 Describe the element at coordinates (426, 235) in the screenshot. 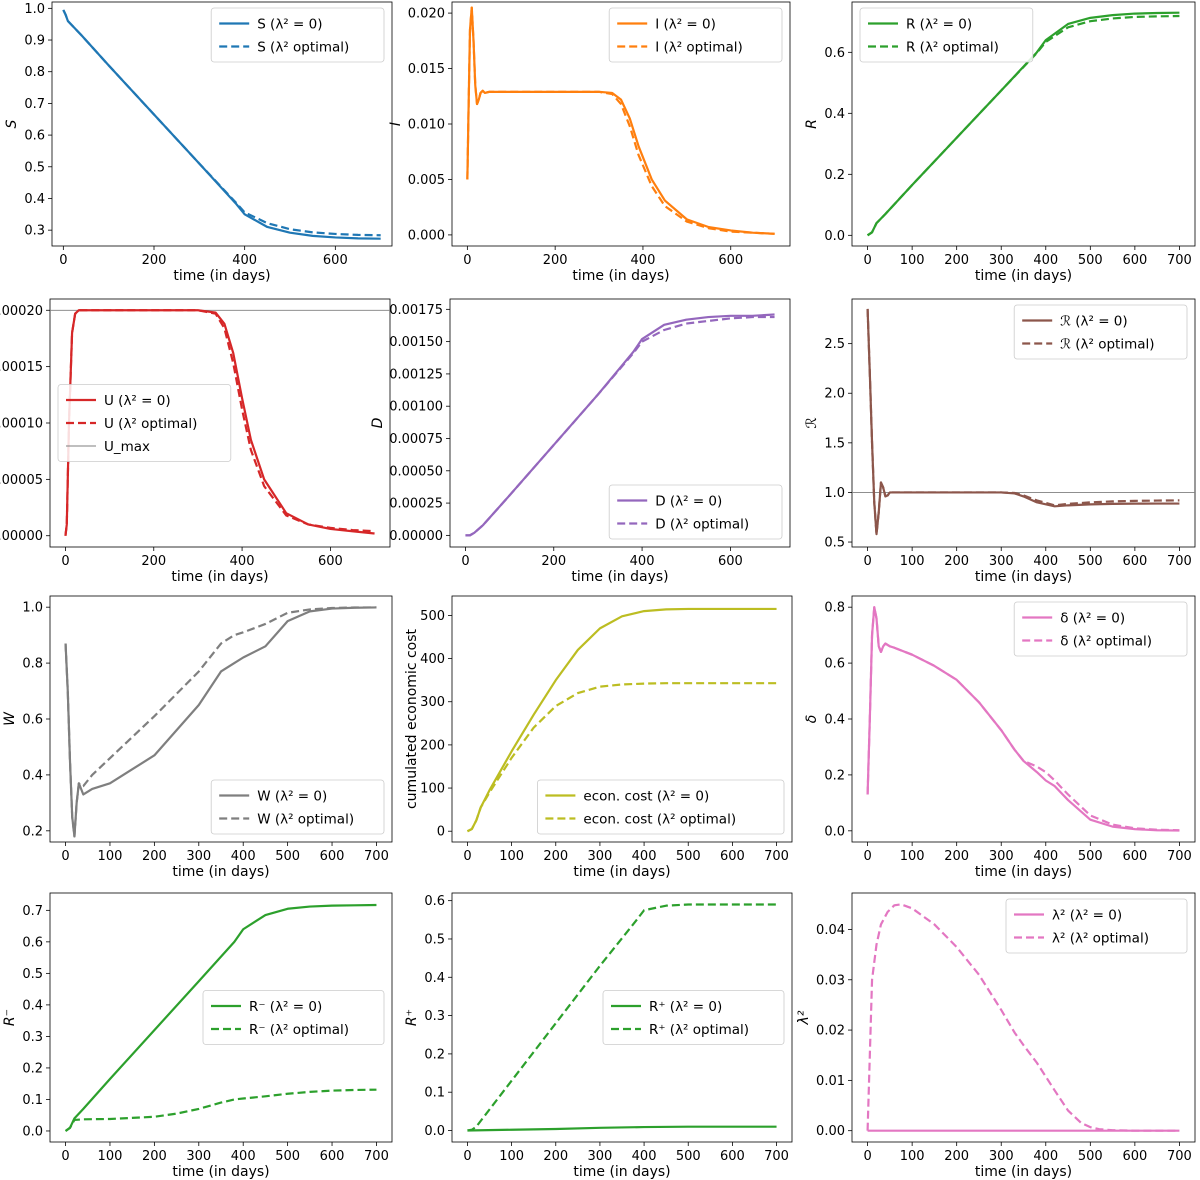

I see `y-tick-label: 0.000` at that location.